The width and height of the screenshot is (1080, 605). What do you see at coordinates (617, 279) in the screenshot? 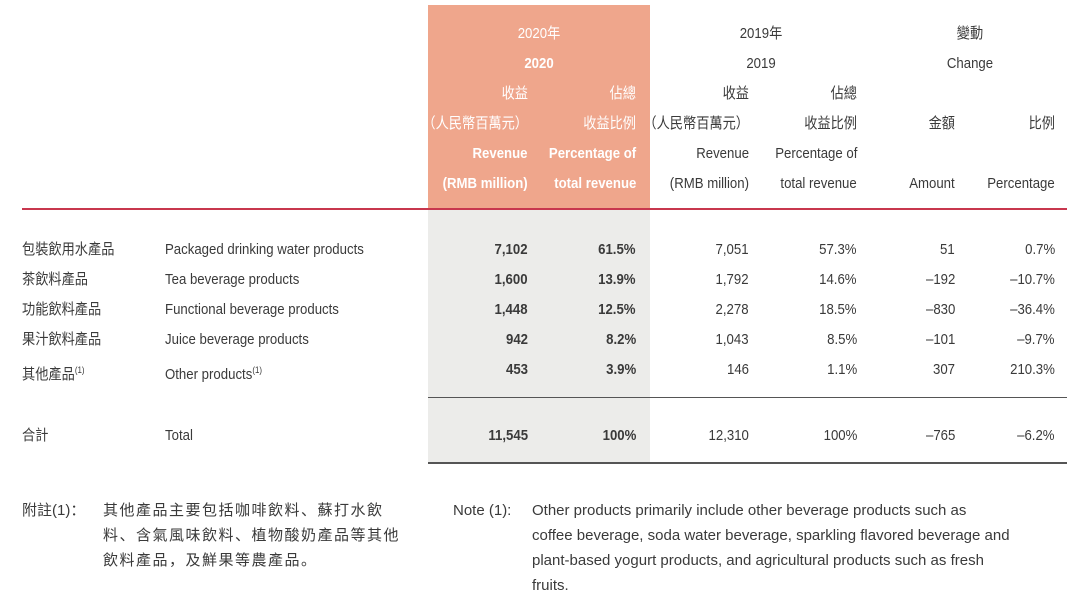
I see `cell-pct-2020: 13.9%` at bounding box center [617, 279].